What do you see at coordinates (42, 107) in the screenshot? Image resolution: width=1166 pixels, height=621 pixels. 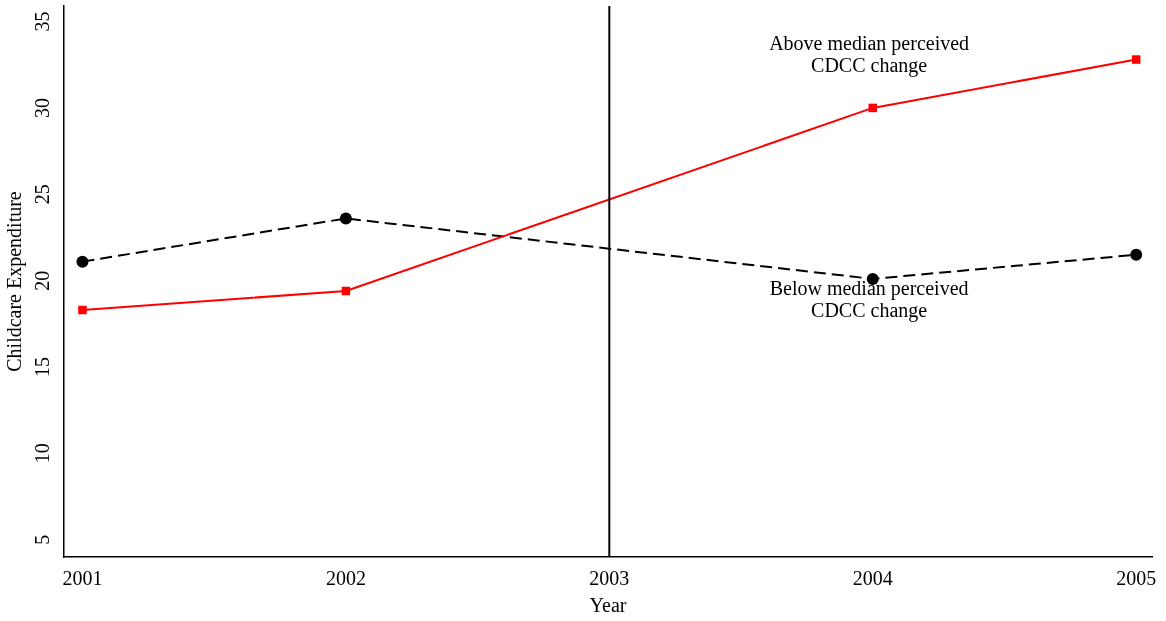 I see `y-tick-label: 30` at bounding box center [42, 107].